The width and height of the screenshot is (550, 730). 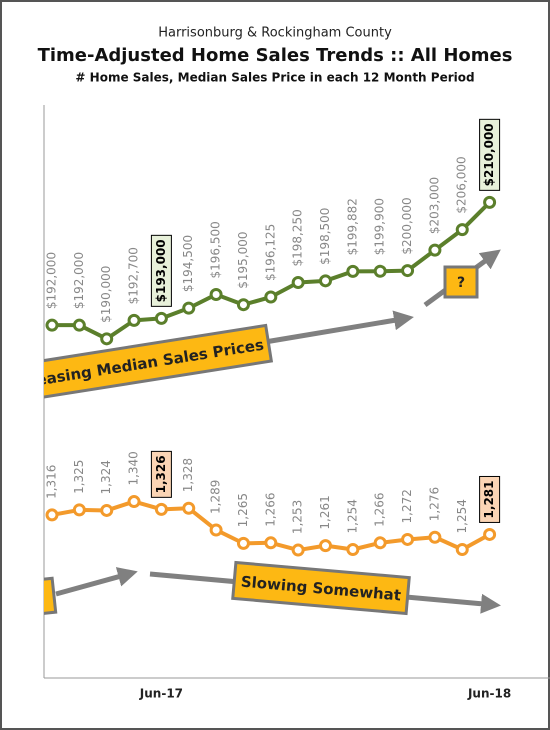 What do you see at coordinates (325, 512) in the screenshot?
I see `data-label: 1,261` at bounding box center [325, 512].